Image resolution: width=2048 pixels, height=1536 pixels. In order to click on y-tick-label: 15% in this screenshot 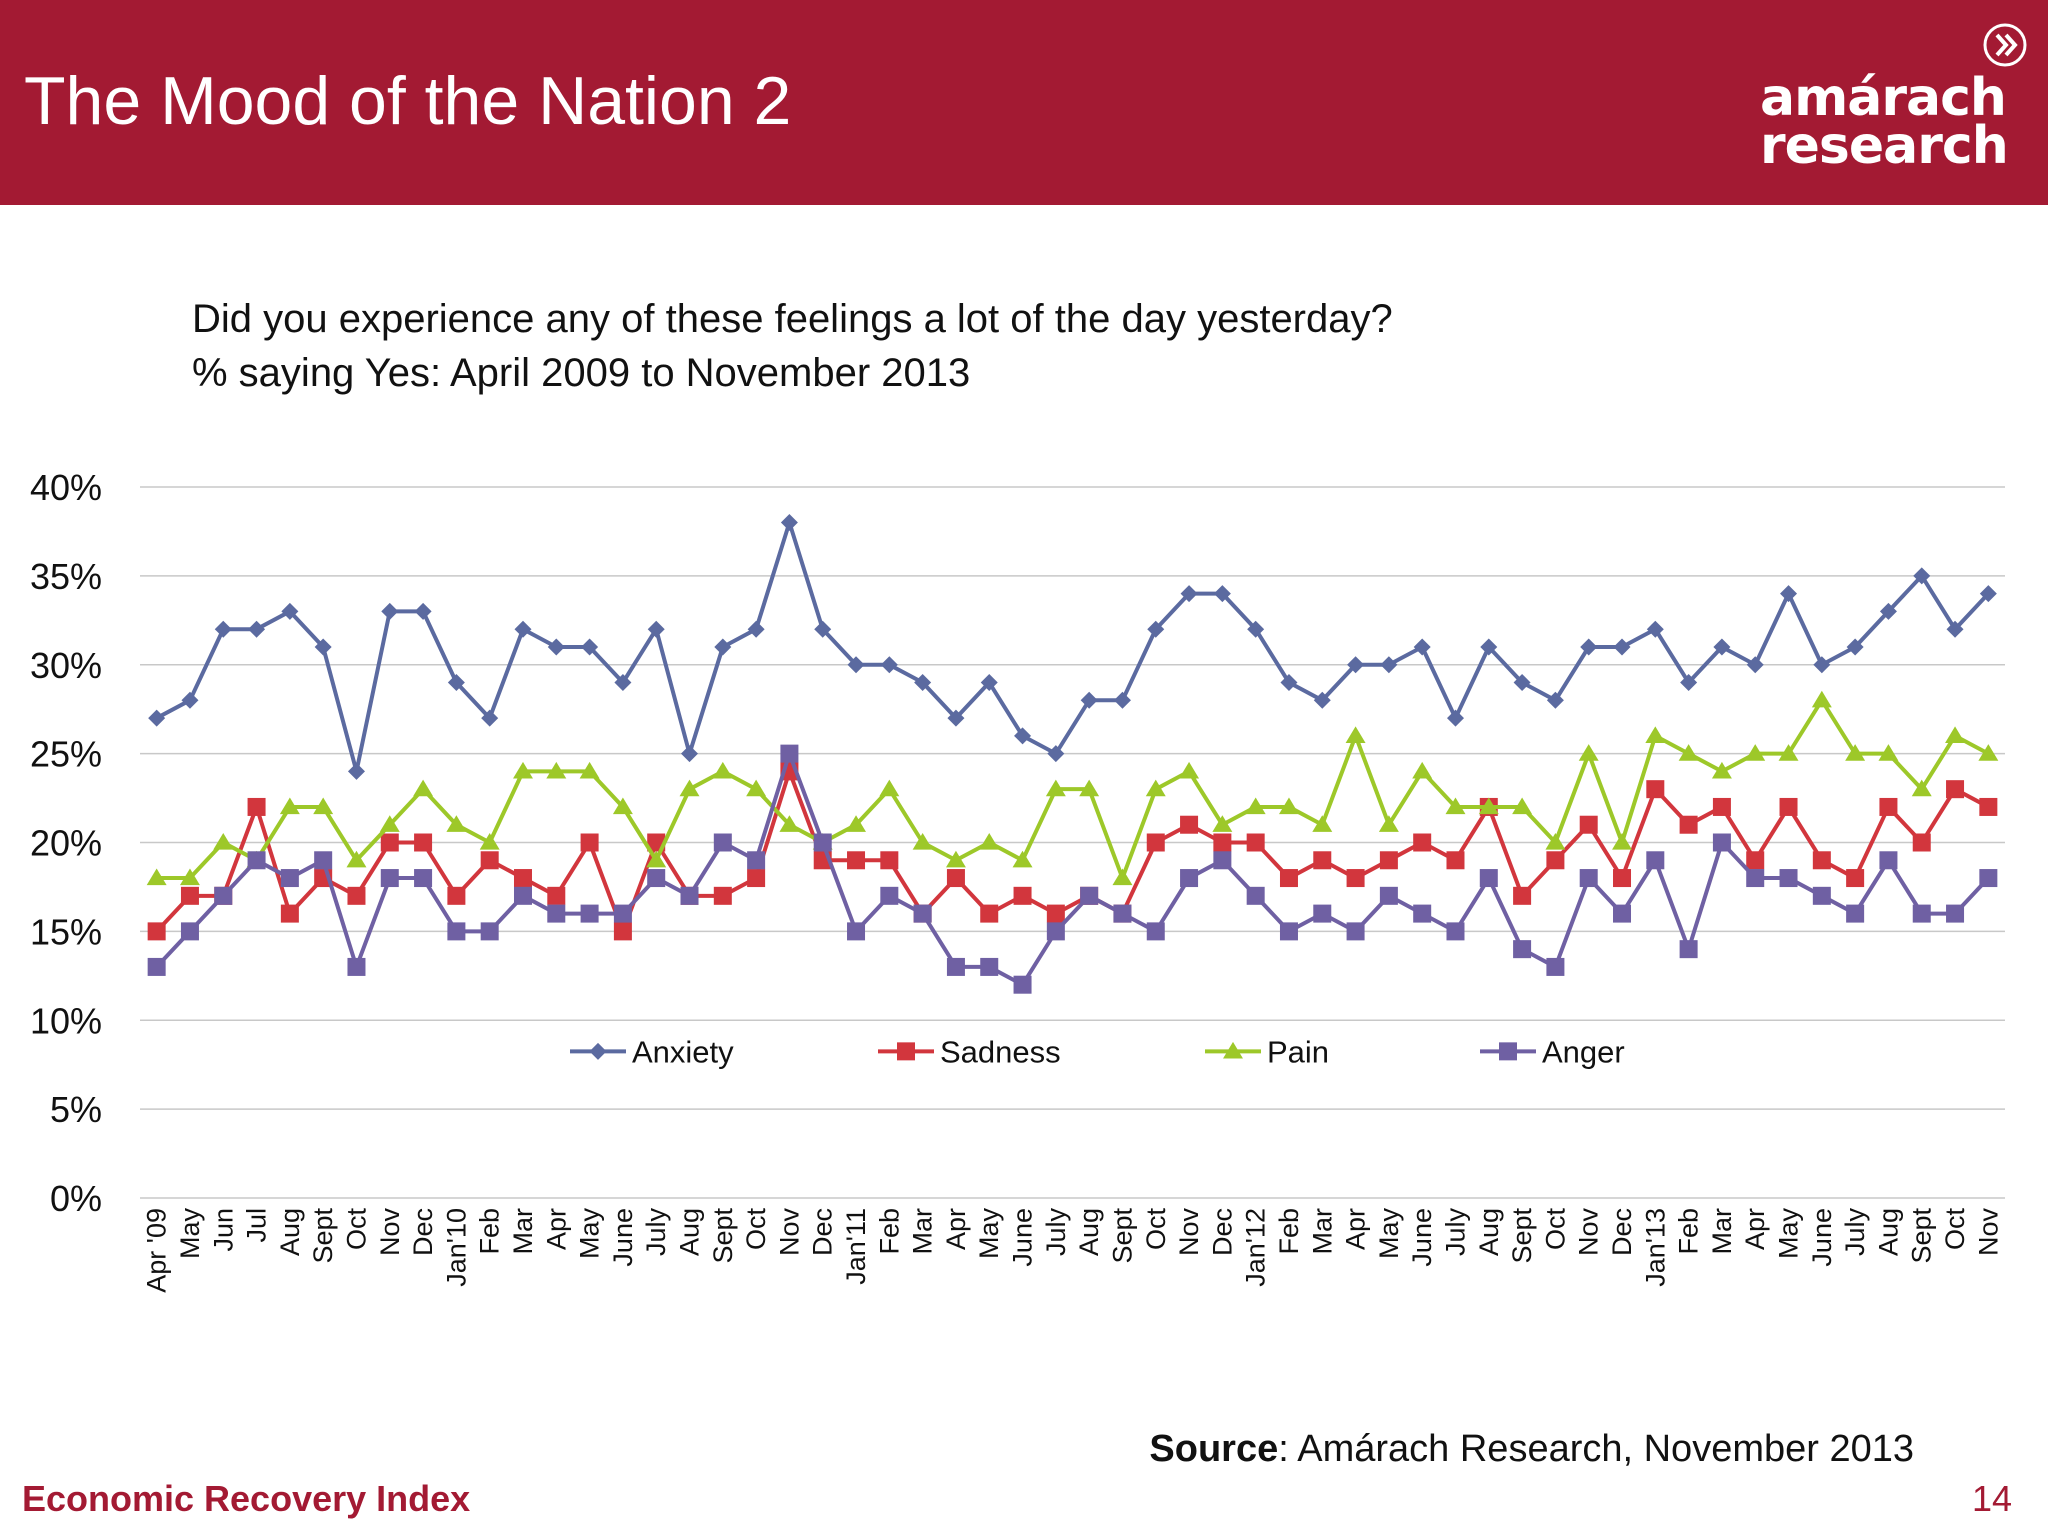, I will do `click(66, 931)`.